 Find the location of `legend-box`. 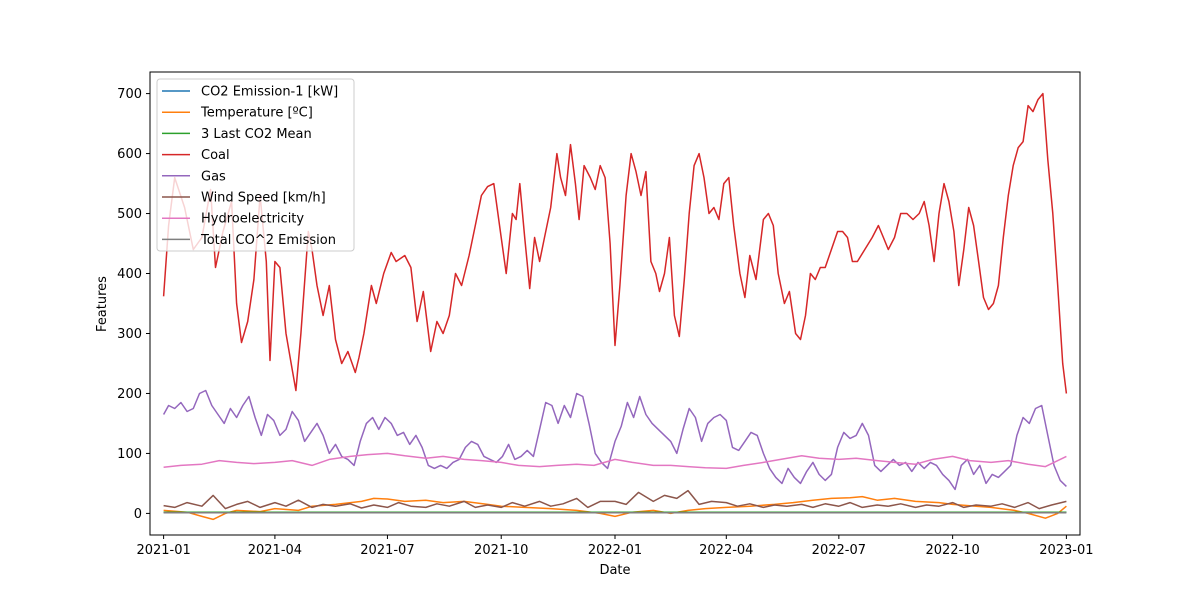

legend-box is located at coordinates (255, 165).